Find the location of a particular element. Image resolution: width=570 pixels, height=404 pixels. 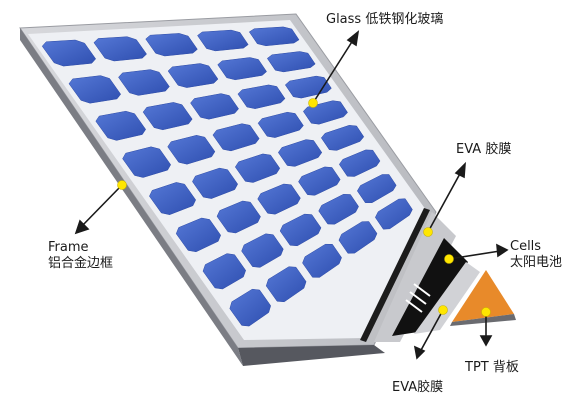

eva-top-arrow is located at coordinates (445, 201).